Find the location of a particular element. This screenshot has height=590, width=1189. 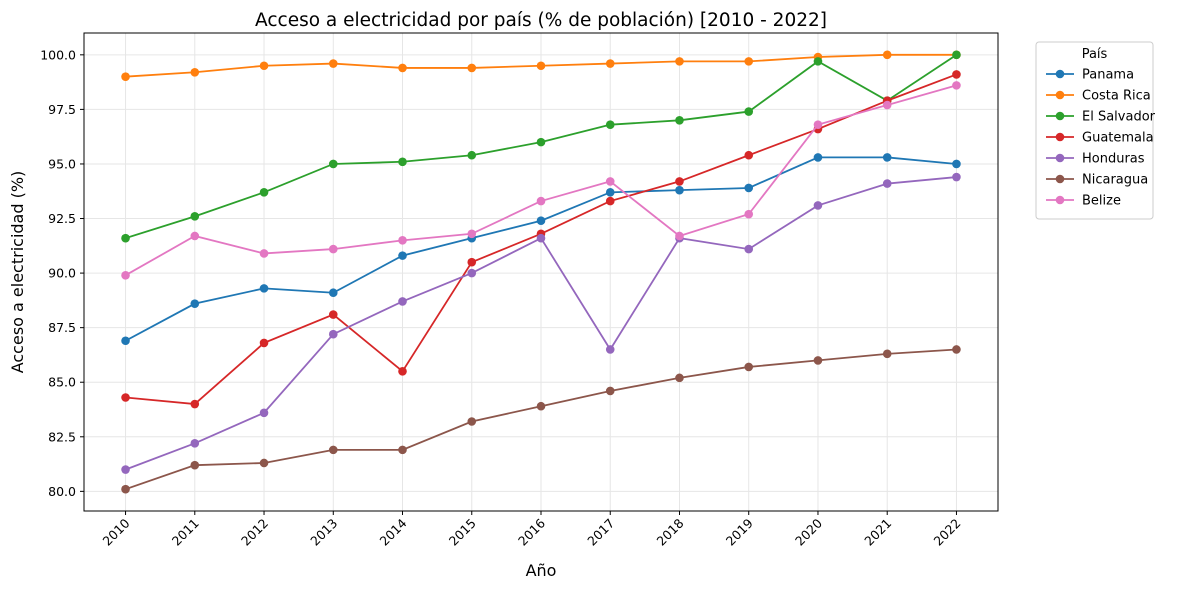

y-tick-label: 85.0 is located at coordinates (62, 382).